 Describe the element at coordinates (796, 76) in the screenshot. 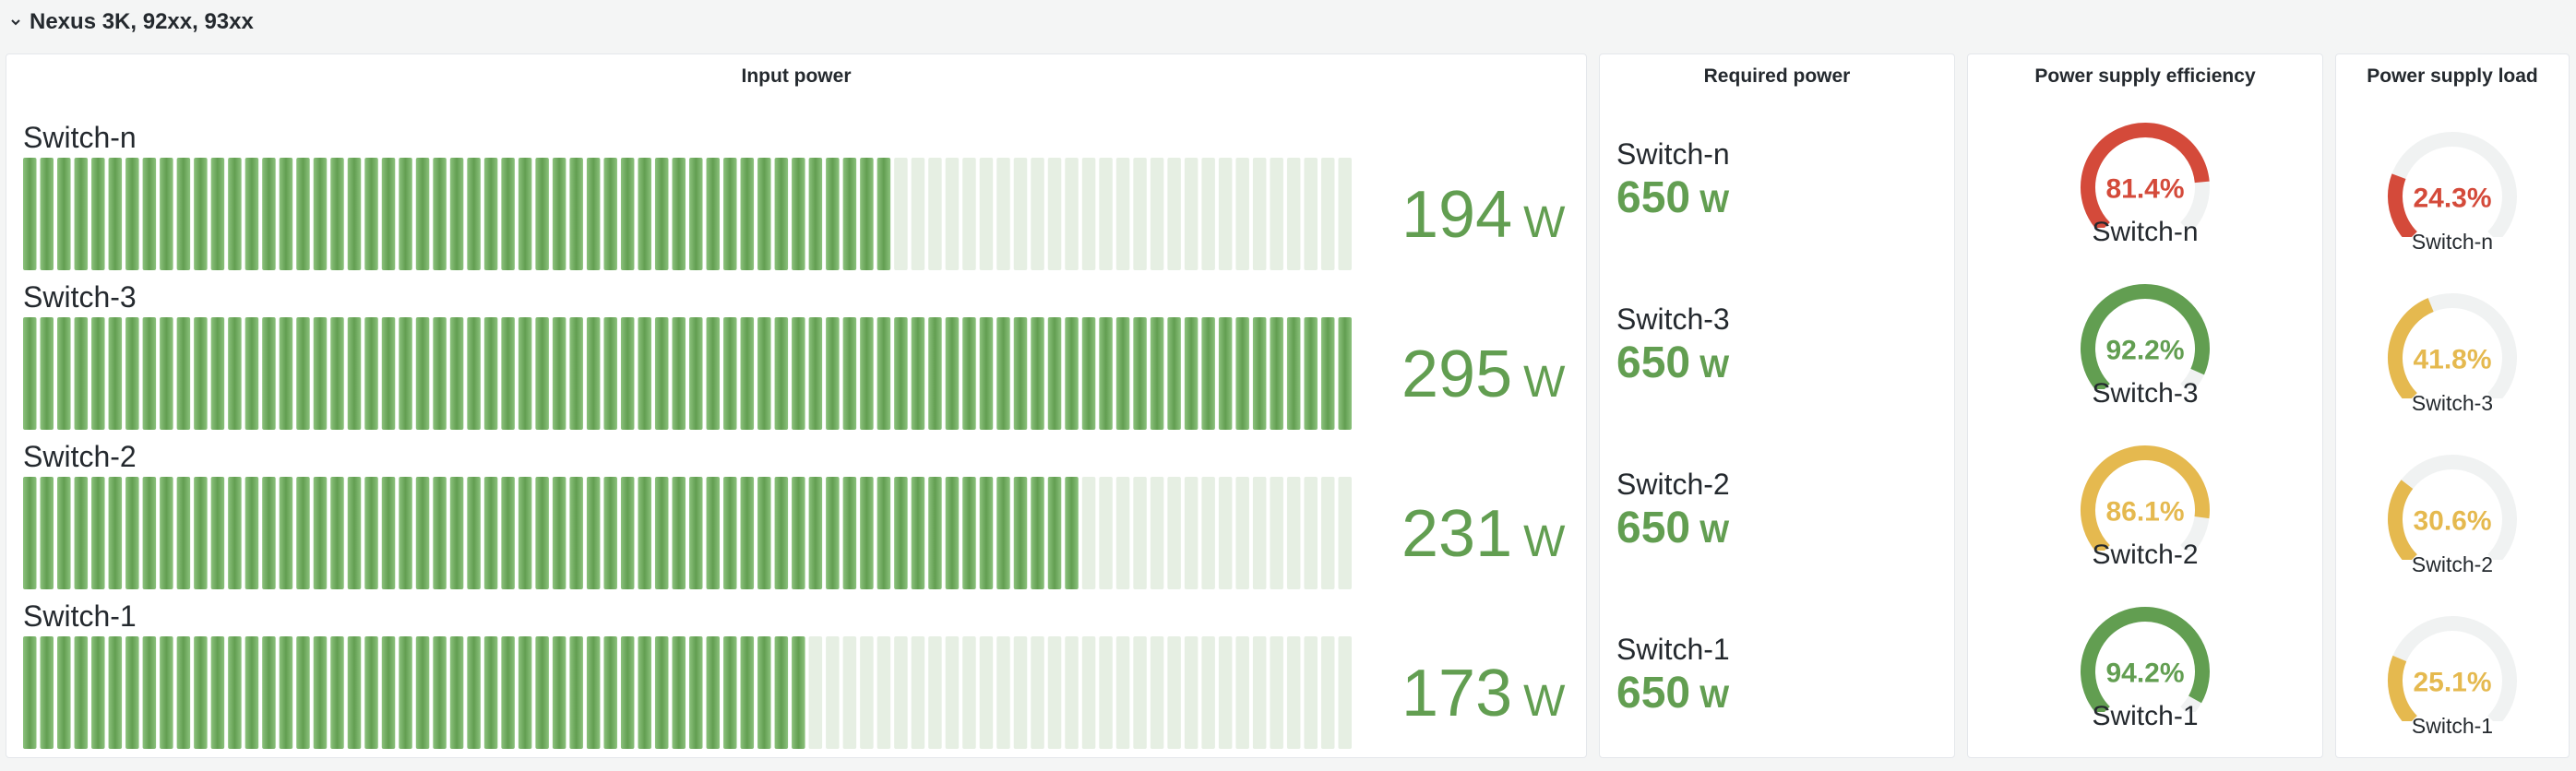

I see `panel-title: Input power` at that location.